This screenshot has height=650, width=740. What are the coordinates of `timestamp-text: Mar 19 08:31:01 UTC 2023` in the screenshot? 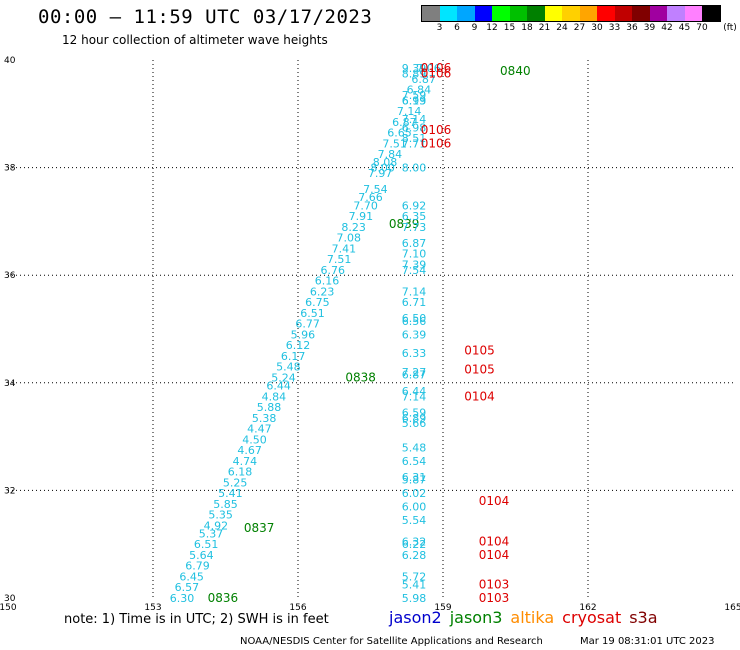 It's located at (647, 641).